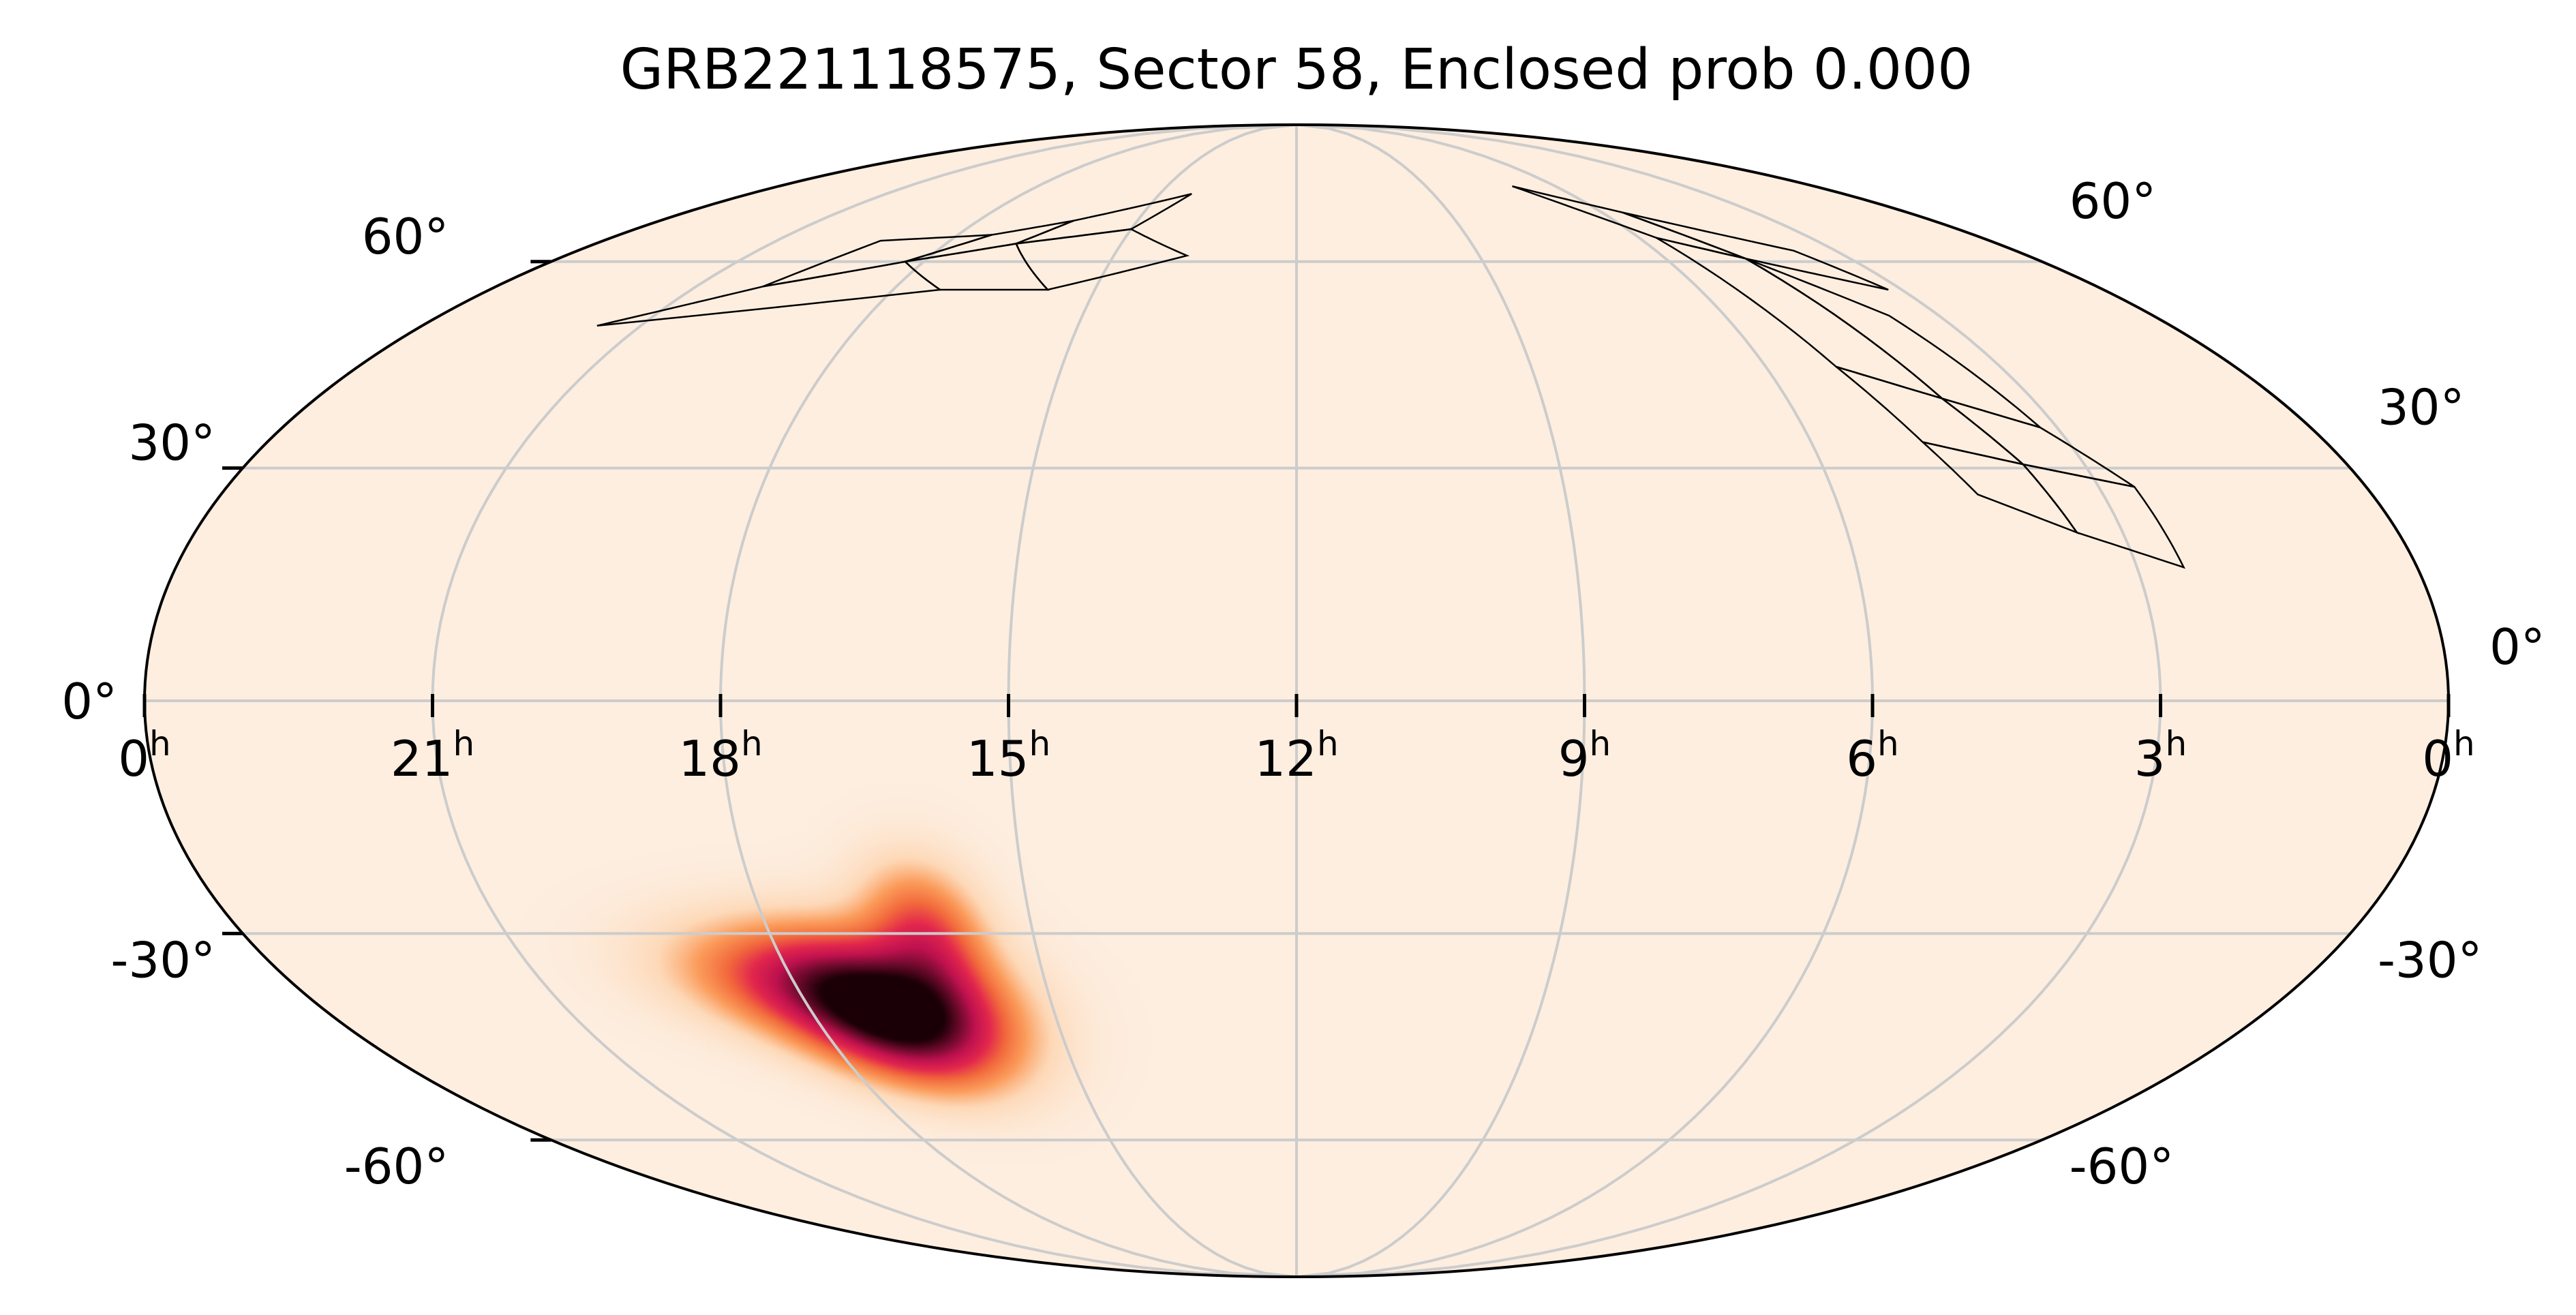 This screenshot has height=1315, width=2576. What do you see at coordinates (720, 755) in the screenshot?
I see `ra-tick-label: 18h` at bounding box center [720, 755].